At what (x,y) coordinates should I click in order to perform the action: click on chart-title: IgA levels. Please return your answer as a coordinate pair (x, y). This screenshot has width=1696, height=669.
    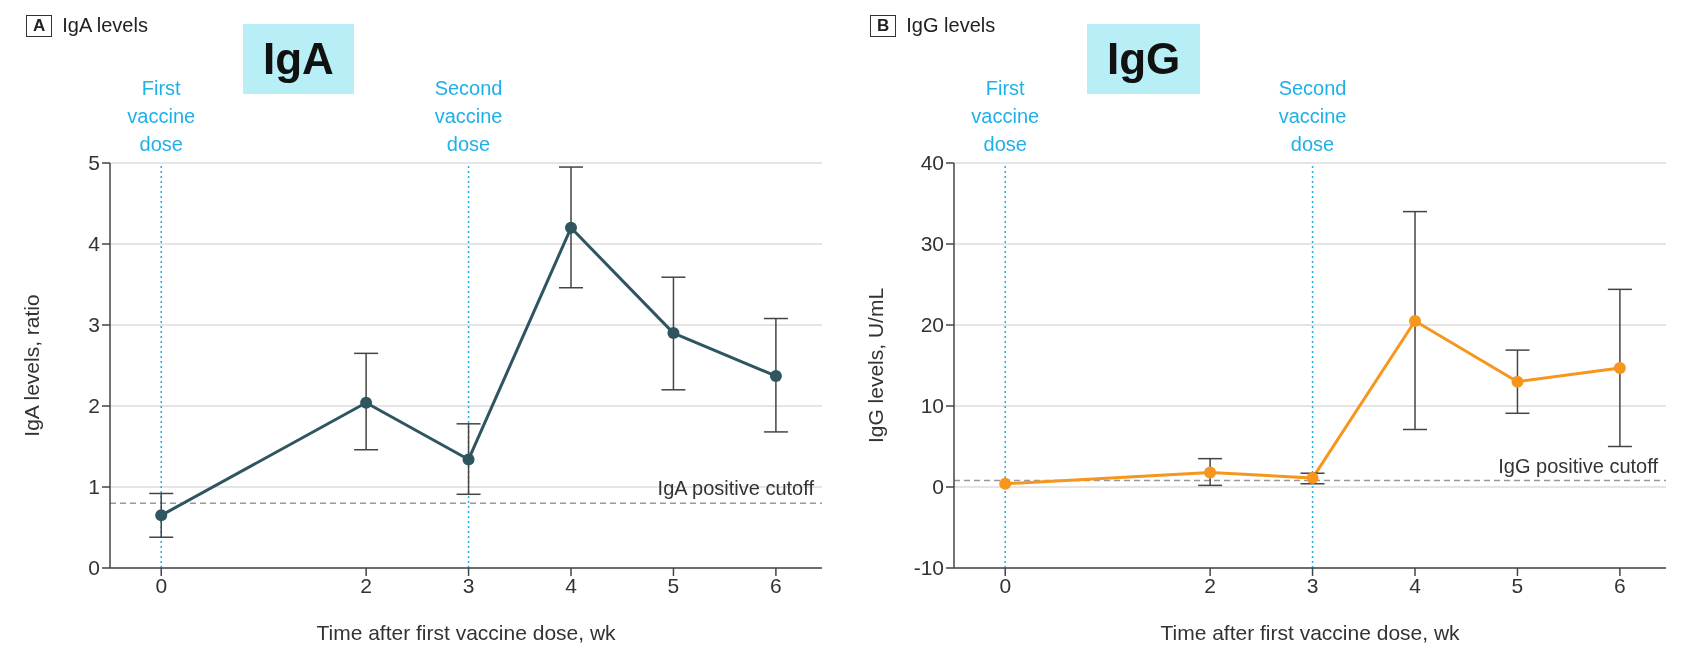
    Looking at the image, I should click on (105, 25).